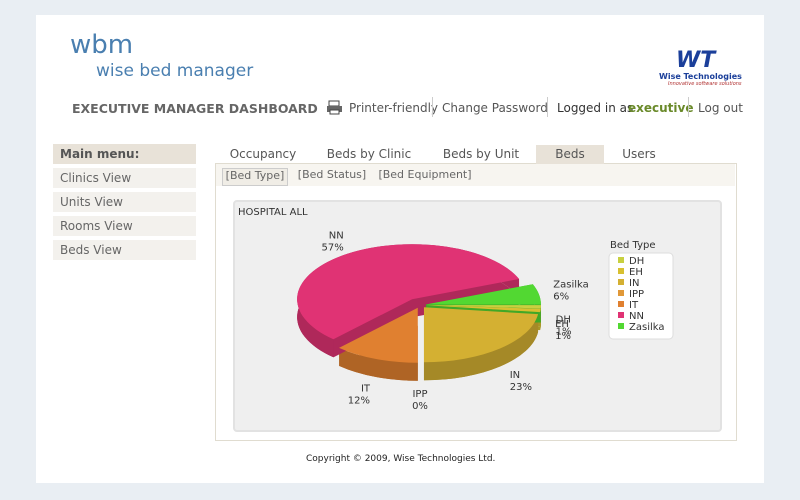  I want to click on slice-label: EH, so click(562, 324).